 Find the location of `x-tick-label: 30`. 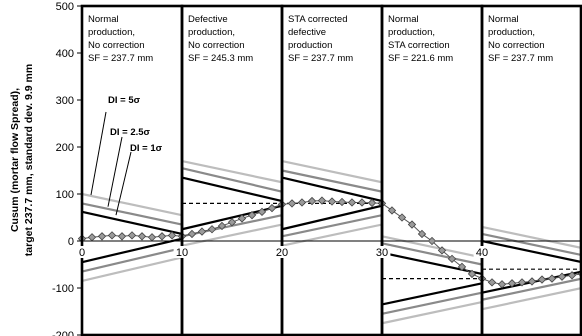

x-tick-label: 30 is located at coordinates (382, 253).